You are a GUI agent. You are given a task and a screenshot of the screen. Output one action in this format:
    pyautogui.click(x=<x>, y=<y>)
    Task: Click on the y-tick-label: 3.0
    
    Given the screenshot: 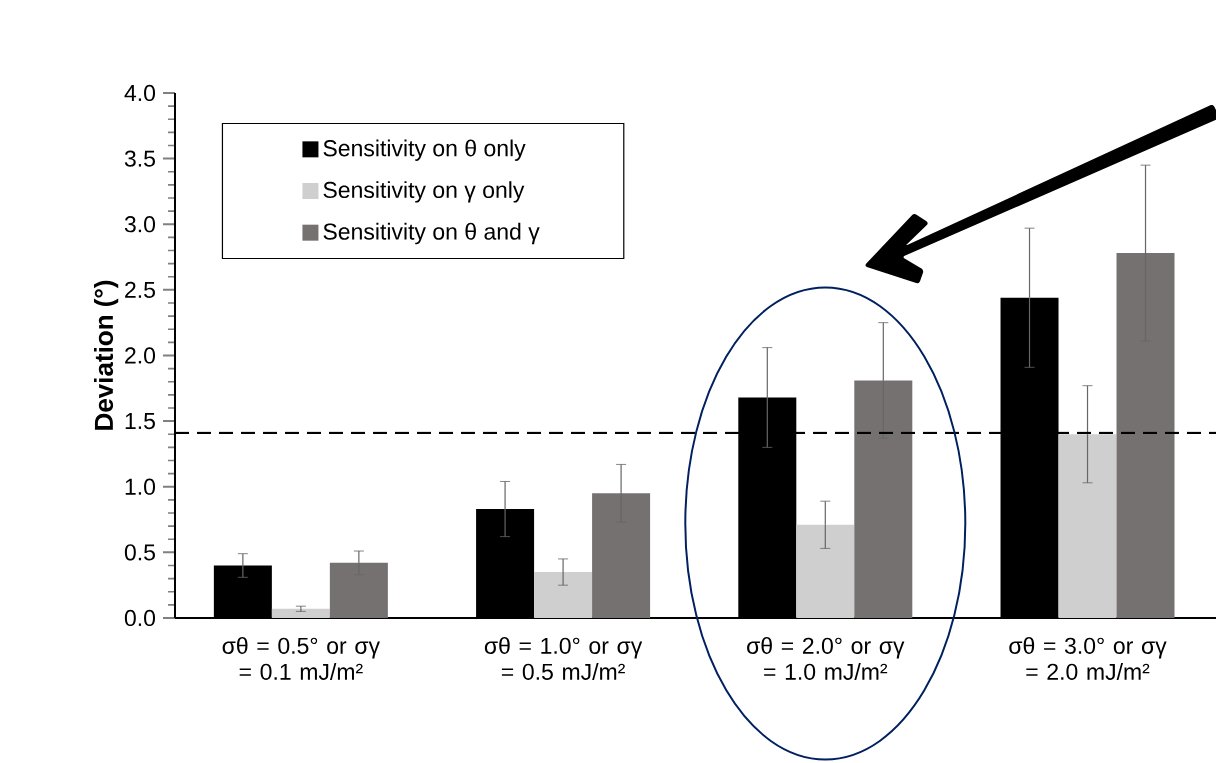 What is the action you would take?
    pyautogui.click(x=140, y=224)
    